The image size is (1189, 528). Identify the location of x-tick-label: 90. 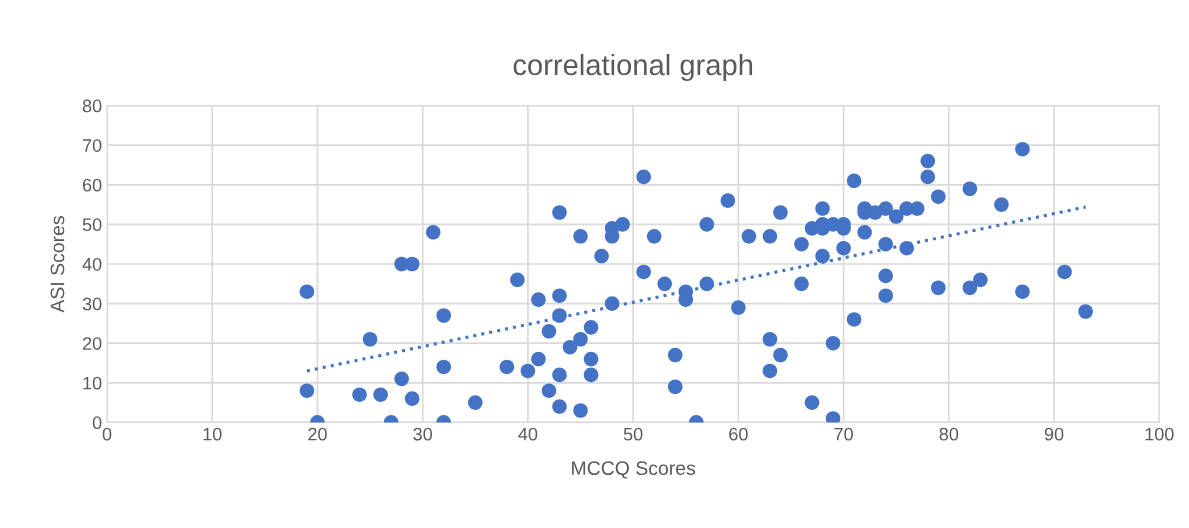
(1054, 434).